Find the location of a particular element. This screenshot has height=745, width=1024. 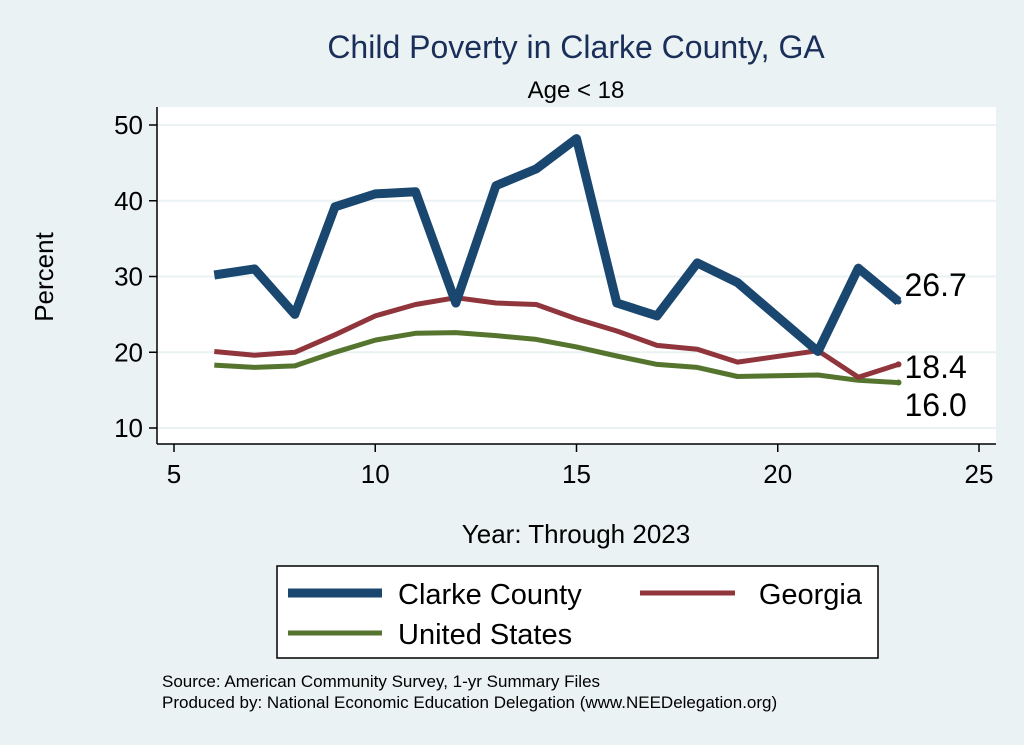

end-label-united-states: 16.0 is located at coordinates (936, 405).